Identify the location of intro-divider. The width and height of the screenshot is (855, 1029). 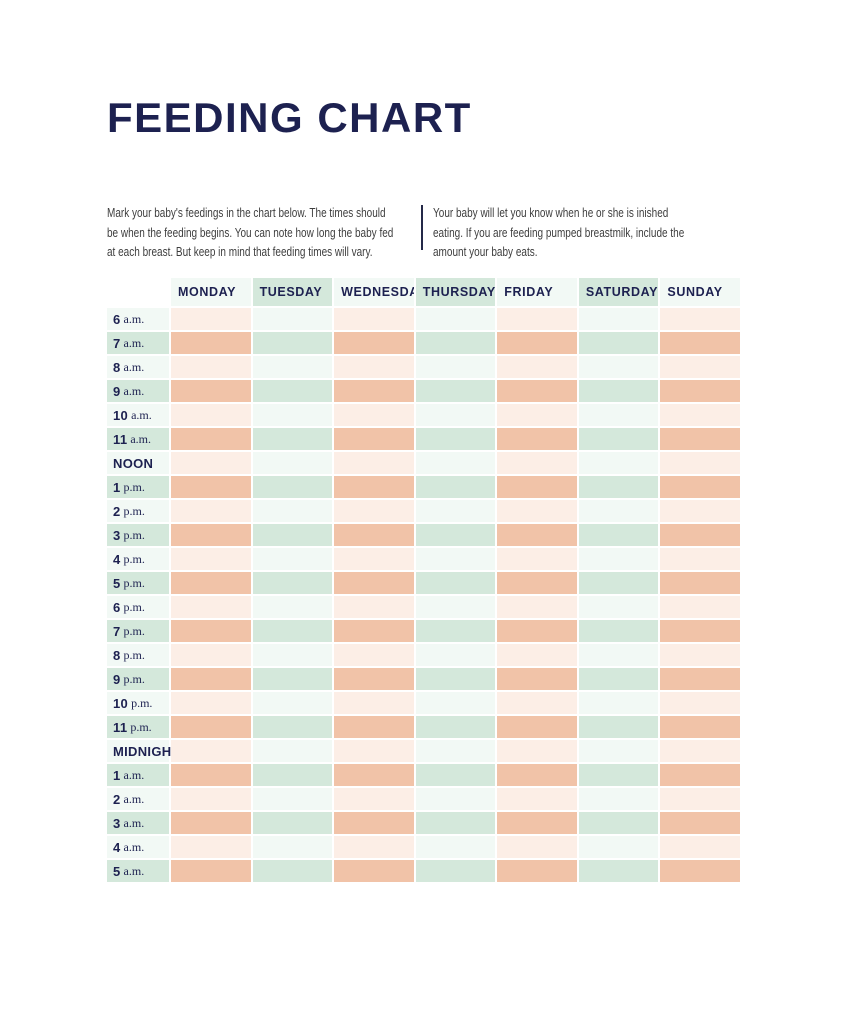
(422, 227).